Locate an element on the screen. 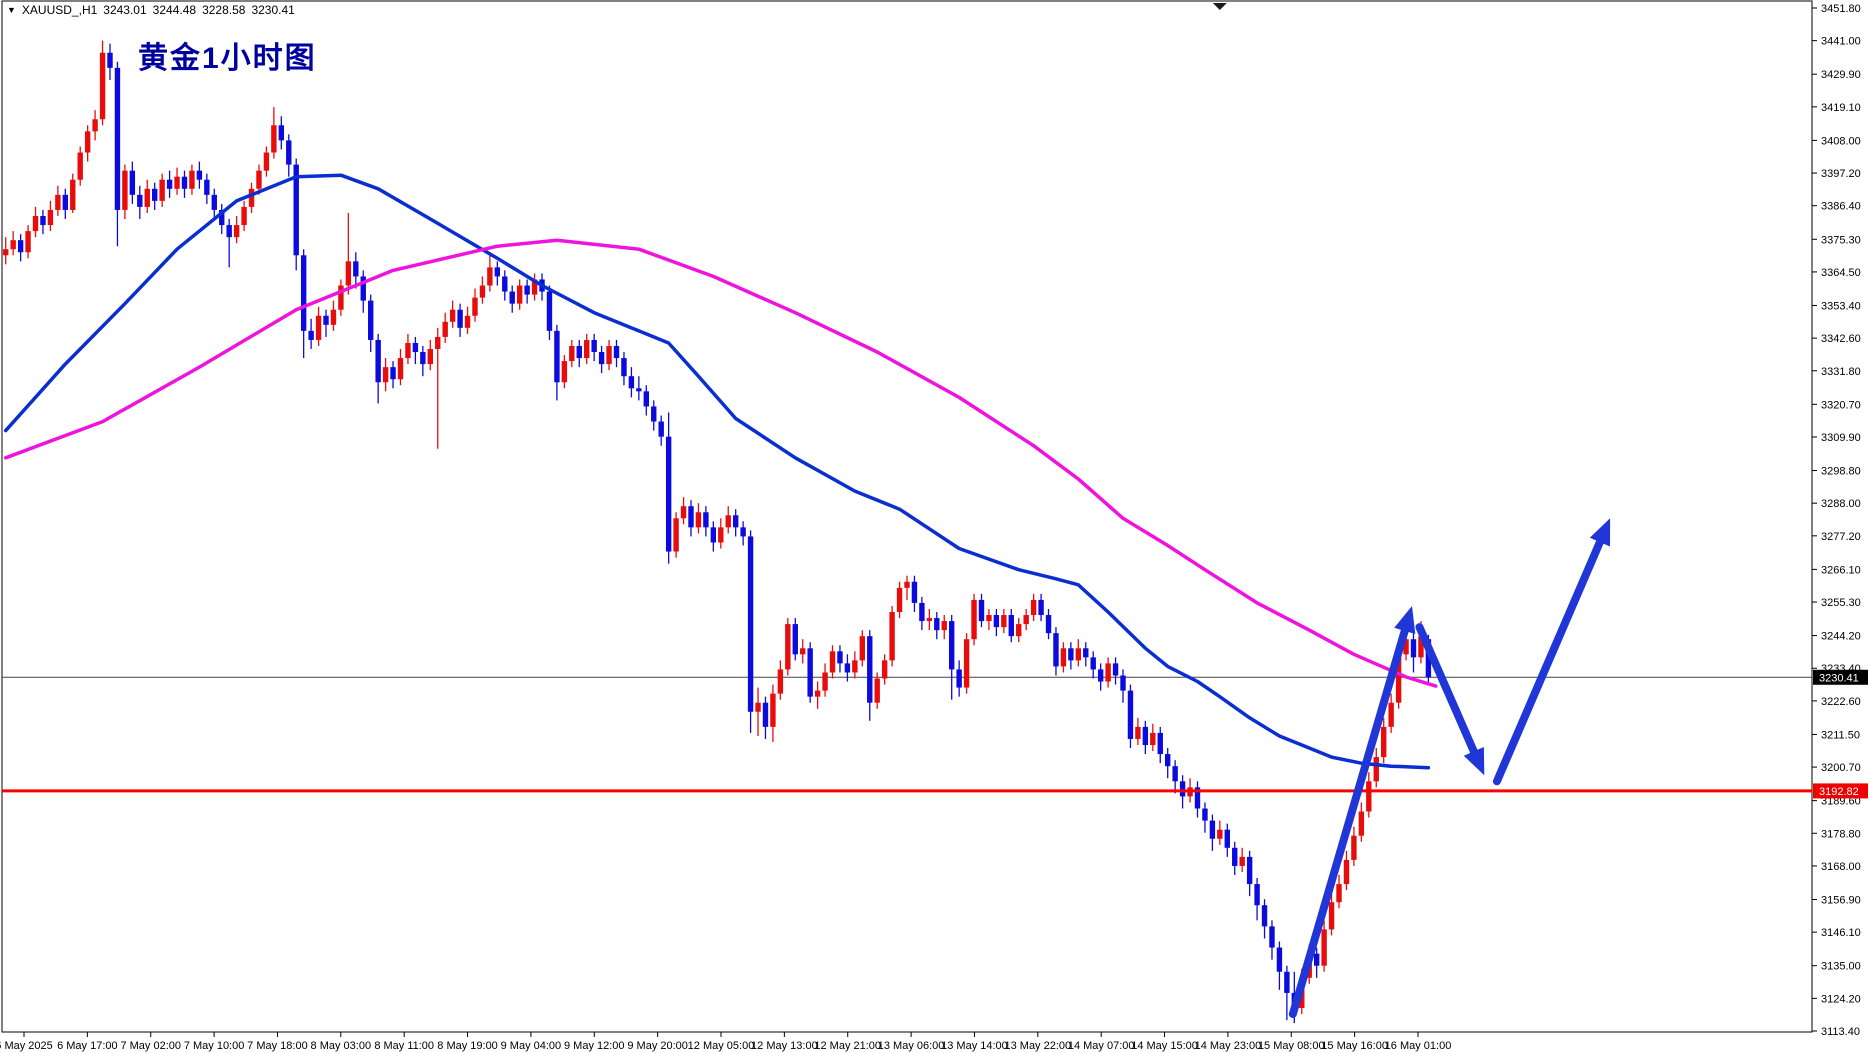 The width and height of the screenshot is (1869, 1053). time-tick-label: 8 May 03:00 is located at coordinates (341, 1046).